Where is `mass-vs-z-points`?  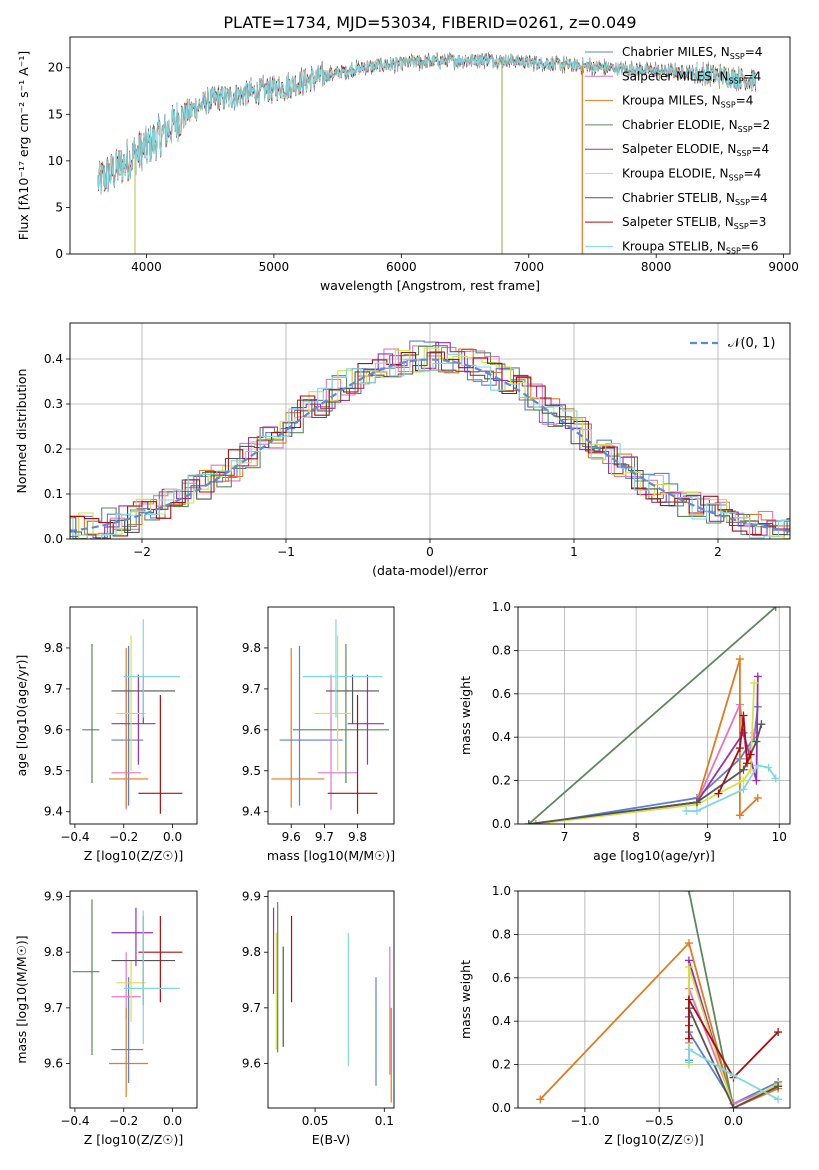 mass-vs-z-points is located at coordinates (127, 998).